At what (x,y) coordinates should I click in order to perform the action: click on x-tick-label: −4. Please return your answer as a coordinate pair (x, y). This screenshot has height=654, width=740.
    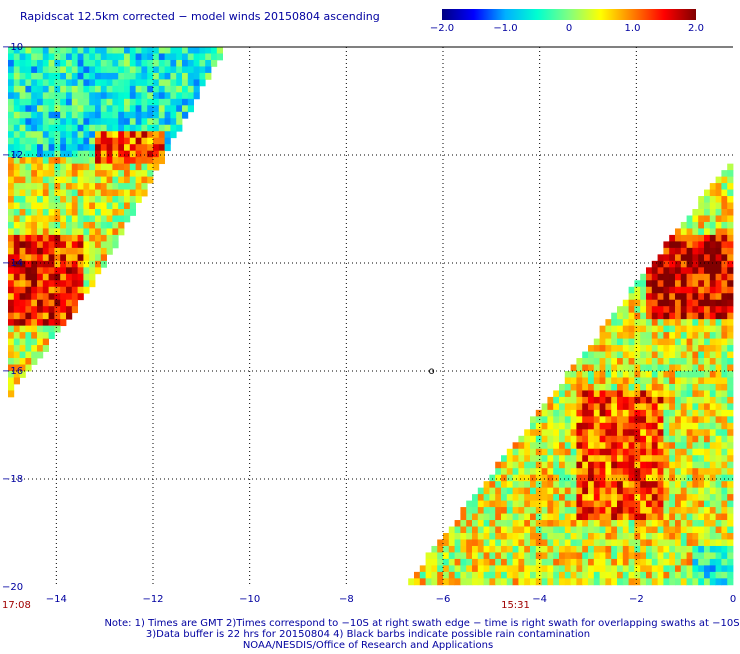
    Looking at the image, I should click on (539, 599).